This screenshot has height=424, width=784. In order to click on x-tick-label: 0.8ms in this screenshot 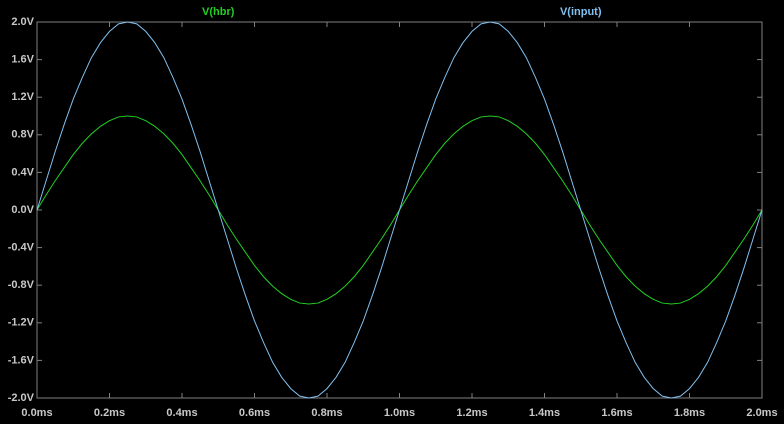, I will do `click(326, 413)`.